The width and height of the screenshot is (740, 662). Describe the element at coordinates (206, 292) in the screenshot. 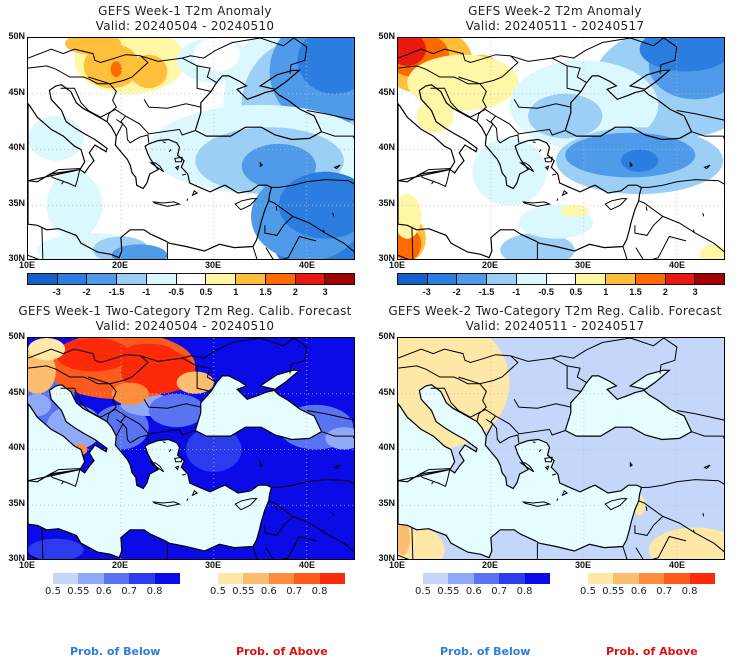

I see `colorbar-label: 0.5` at that location.